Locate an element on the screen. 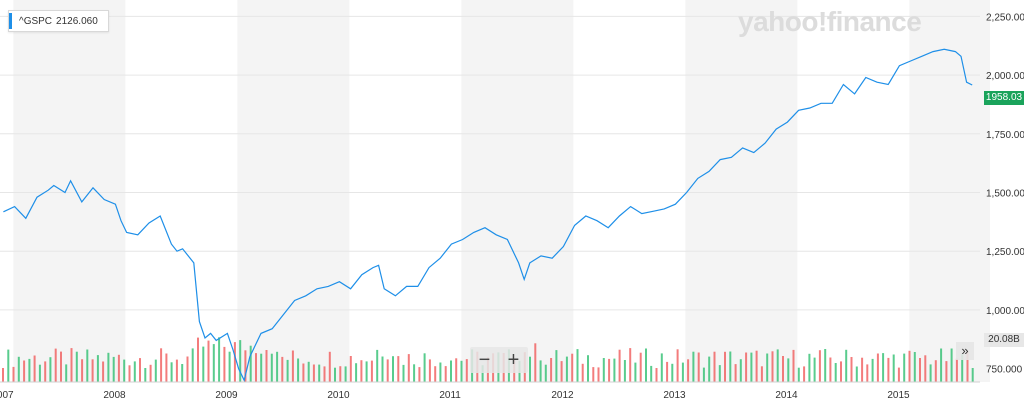  expand-icon: » is located at coordinates (965, 351).